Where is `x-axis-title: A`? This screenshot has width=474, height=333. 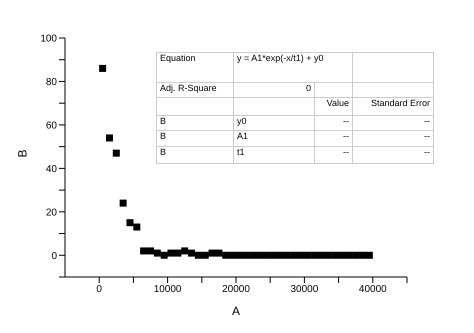
x-axis-title: A is located at coordinates (236, 311).